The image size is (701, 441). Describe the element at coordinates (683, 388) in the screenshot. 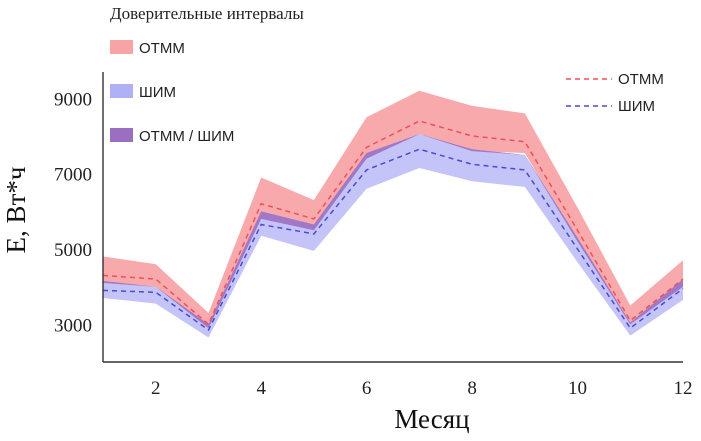

I see `x-tick-label: 12` at that location.